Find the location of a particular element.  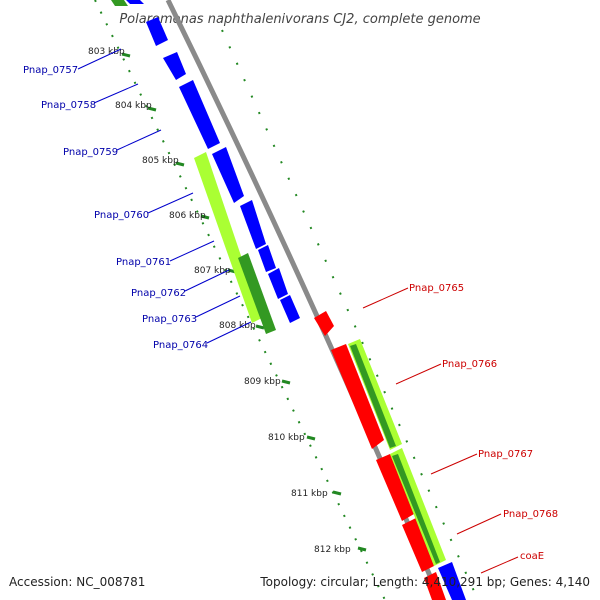

gene-label: Pnap_0763 is located at coordinates (169, 319).